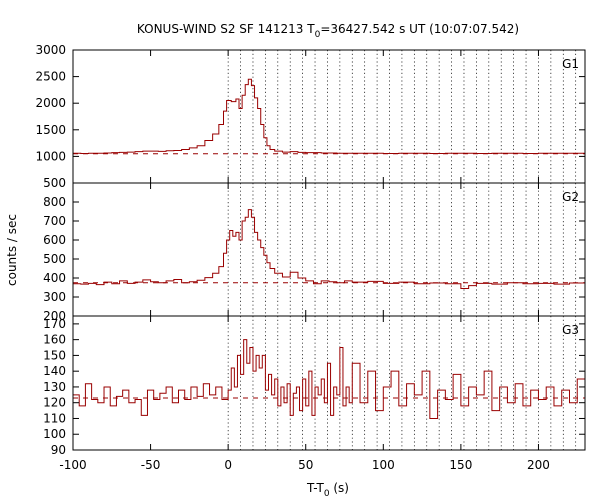 The image size is (600, 500). I want to click on y-tick-label: 90, so click(58, 450).